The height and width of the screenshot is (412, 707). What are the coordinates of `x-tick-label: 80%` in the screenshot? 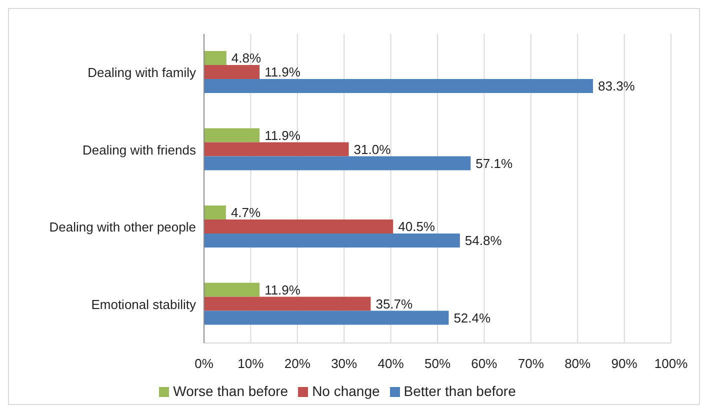 It's located at (578, 364).